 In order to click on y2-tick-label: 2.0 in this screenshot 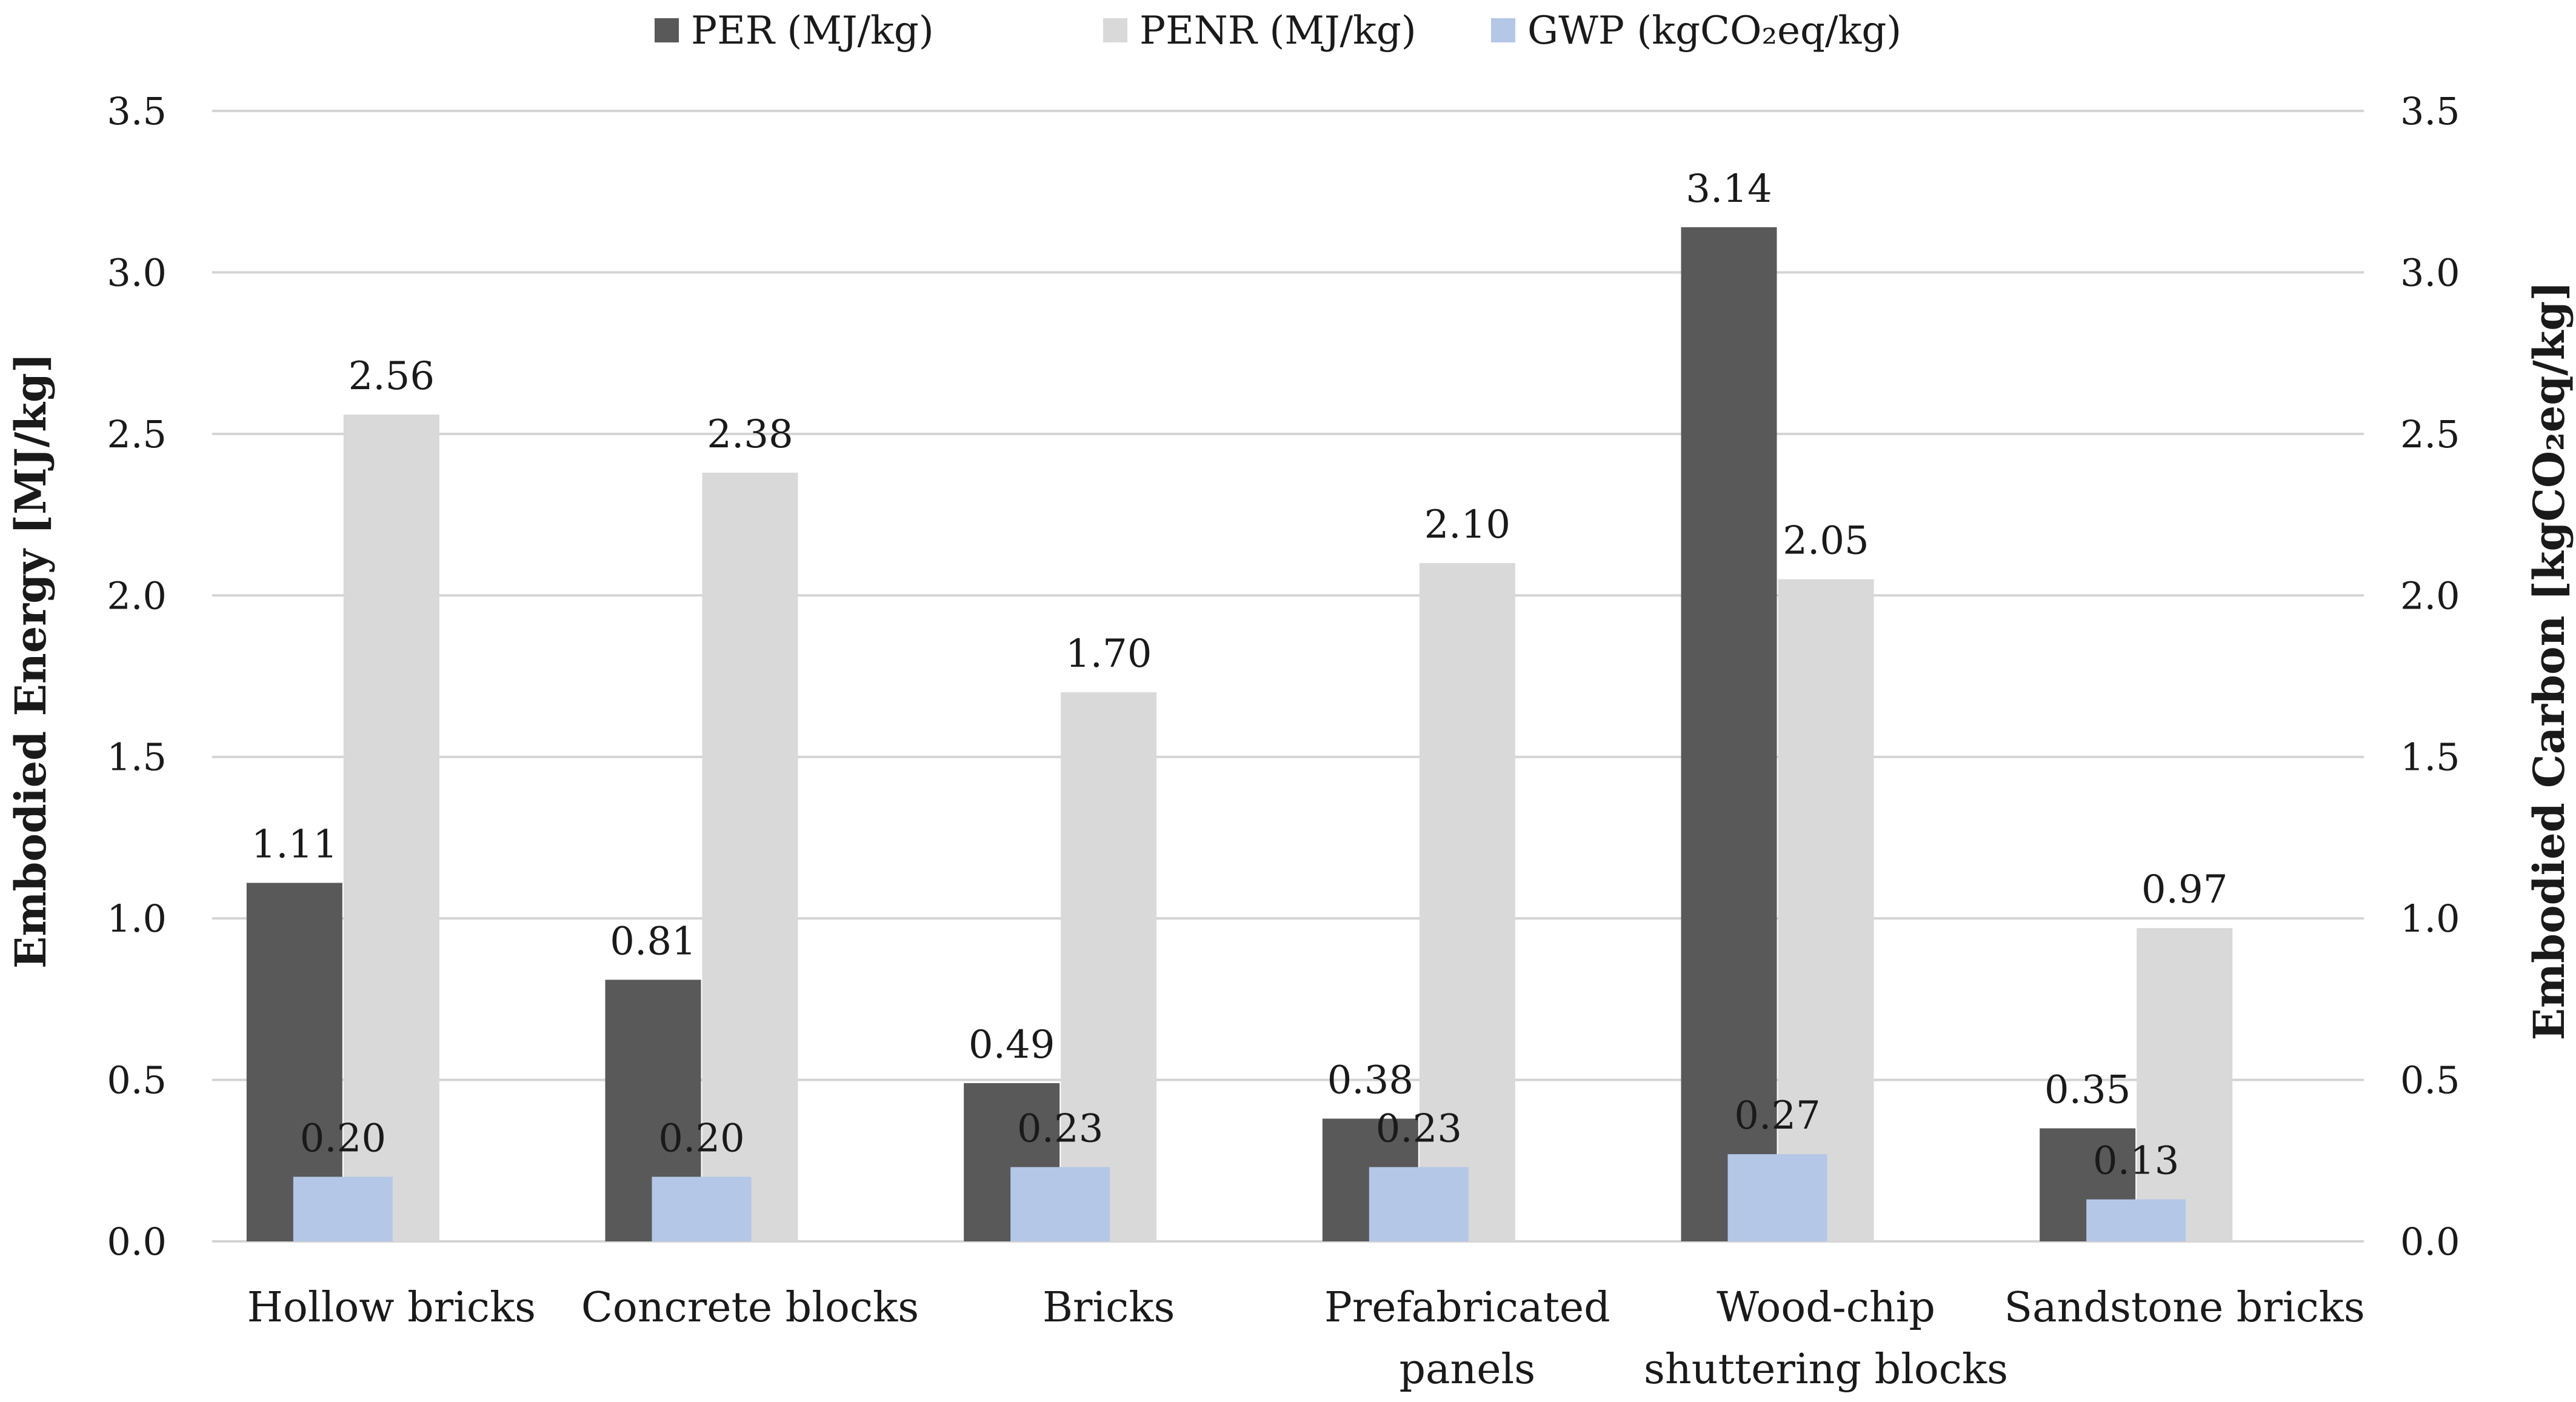, I will do `click(2430, 595)`.